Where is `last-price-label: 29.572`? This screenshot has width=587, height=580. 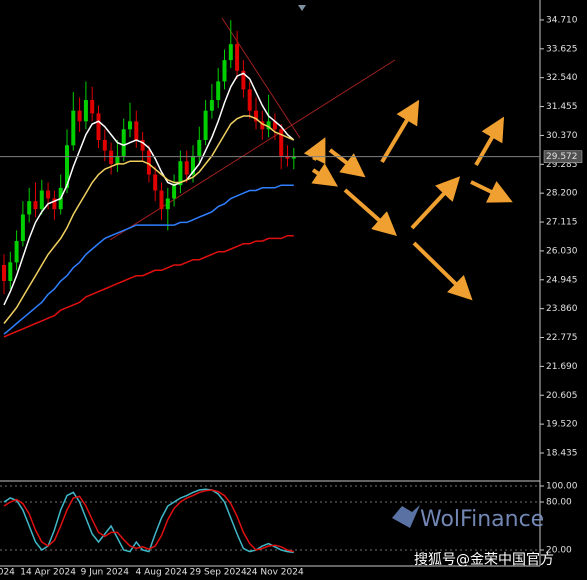
last-price-label: 29.572 is located at coordinates (562, 157).